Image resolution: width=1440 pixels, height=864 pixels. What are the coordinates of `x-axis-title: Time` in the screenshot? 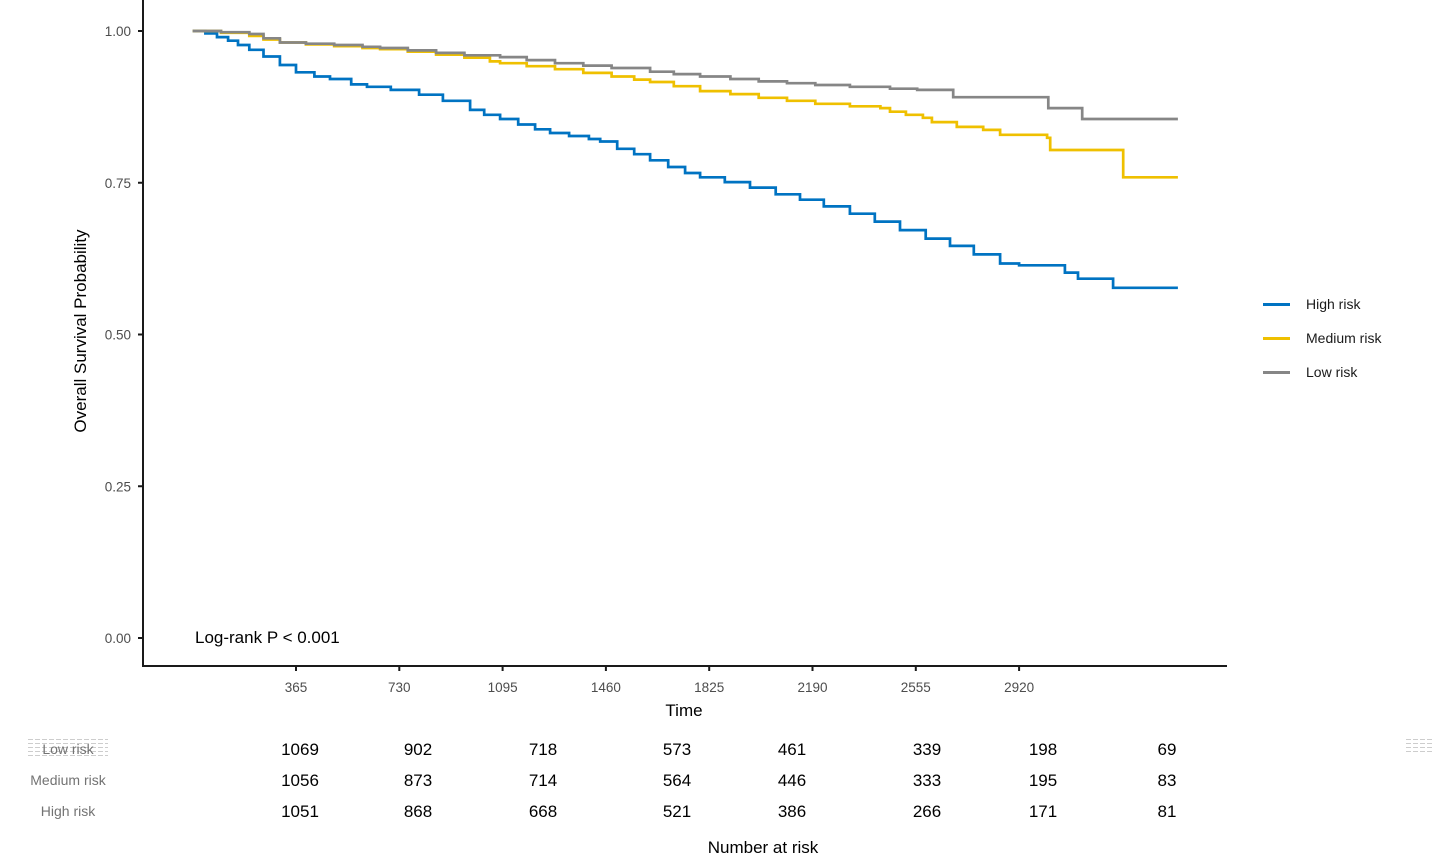 It's located at (684, 710).